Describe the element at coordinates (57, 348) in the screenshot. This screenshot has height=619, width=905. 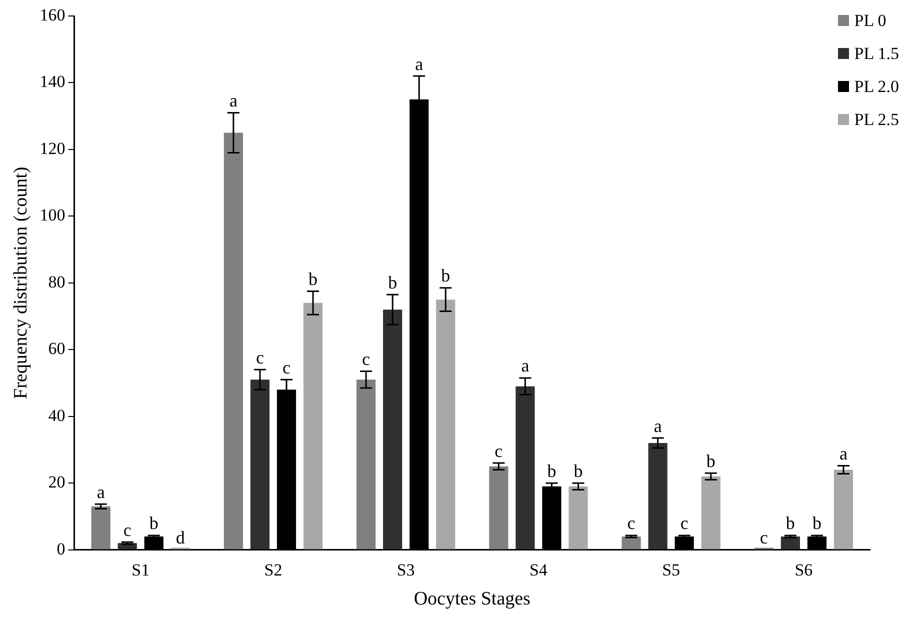
I see `y-tick-label: 60` at that location.